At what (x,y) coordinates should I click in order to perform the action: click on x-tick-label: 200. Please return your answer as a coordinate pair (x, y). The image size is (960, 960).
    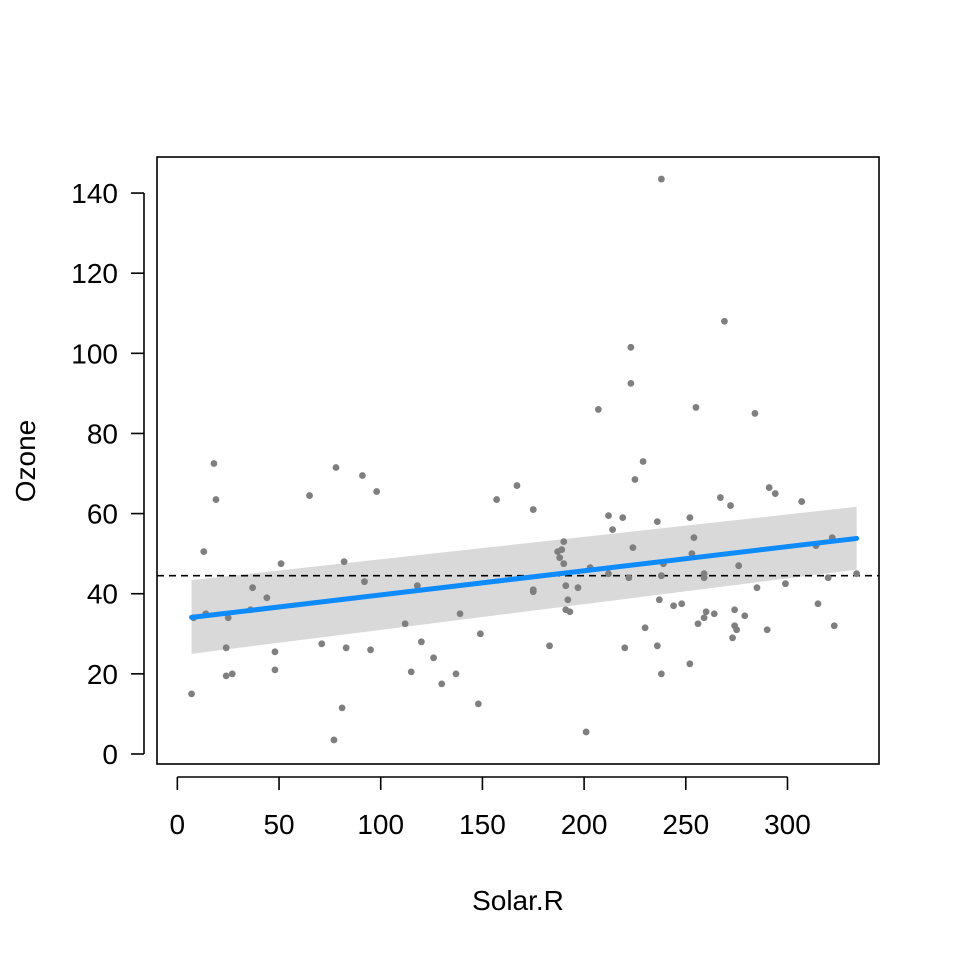
    Looking at the image, I should click on (584, 824).